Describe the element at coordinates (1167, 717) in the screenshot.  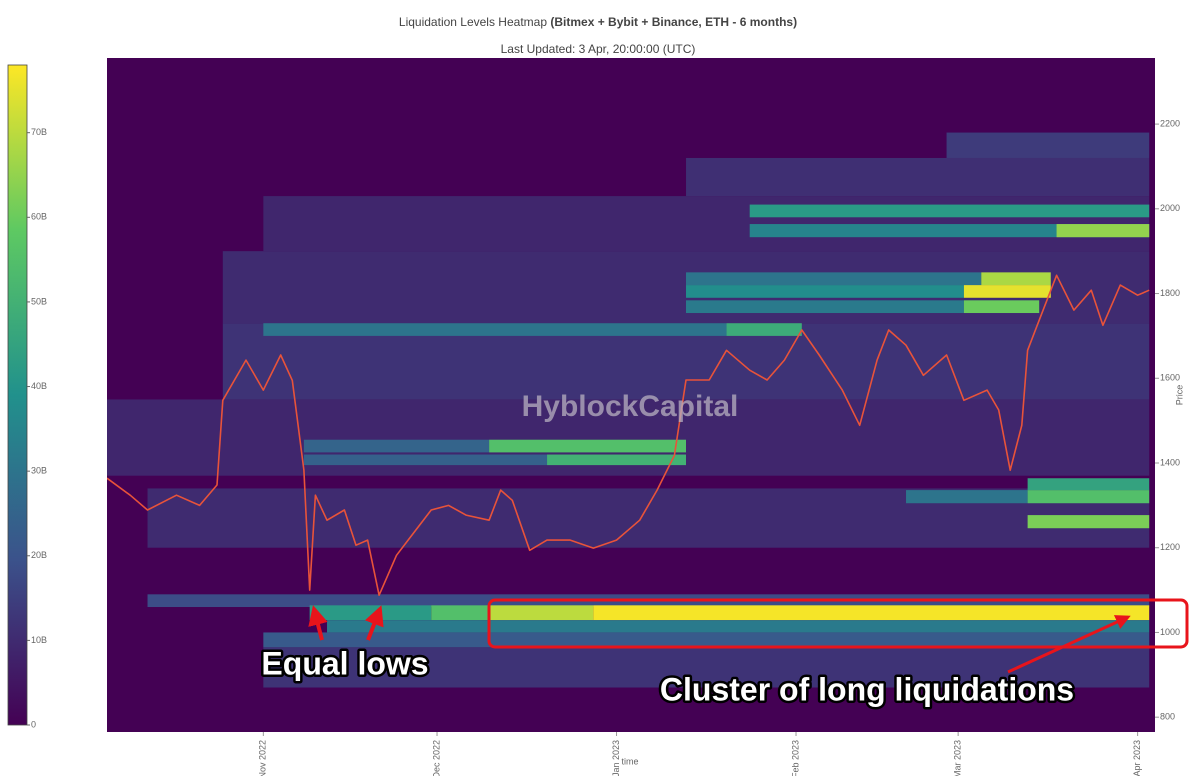
I see `y-tick-label: 800` at that location.